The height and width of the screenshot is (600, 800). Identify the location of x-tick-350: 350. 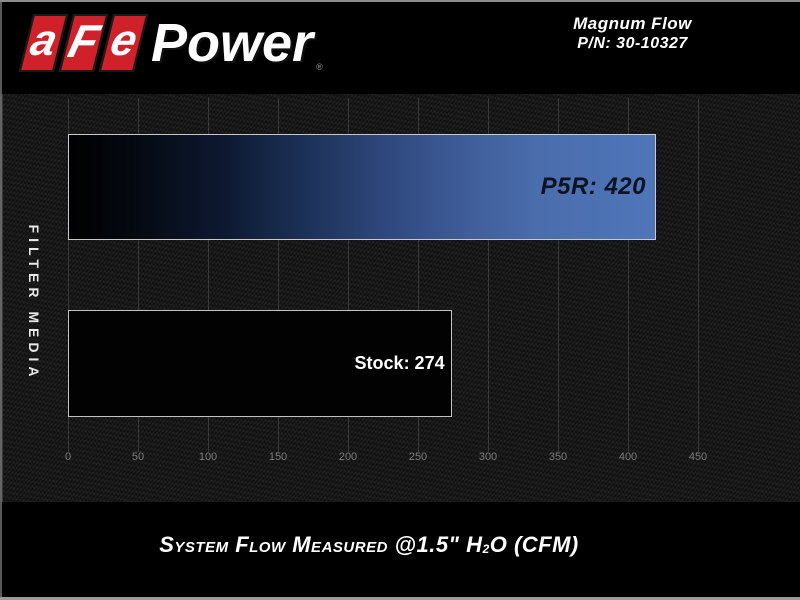
(558, 457).